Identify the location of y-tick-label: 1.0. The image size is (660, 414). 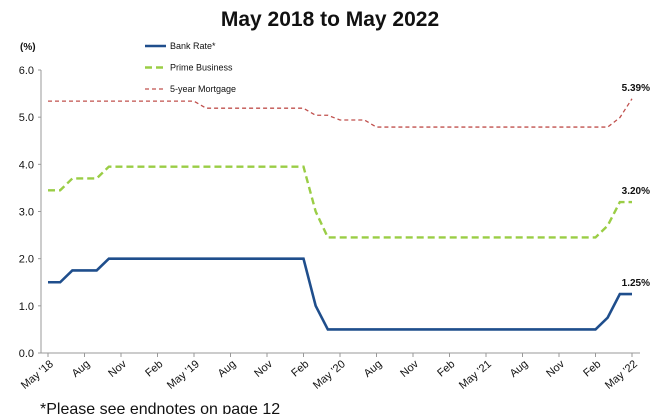
(26, 307).